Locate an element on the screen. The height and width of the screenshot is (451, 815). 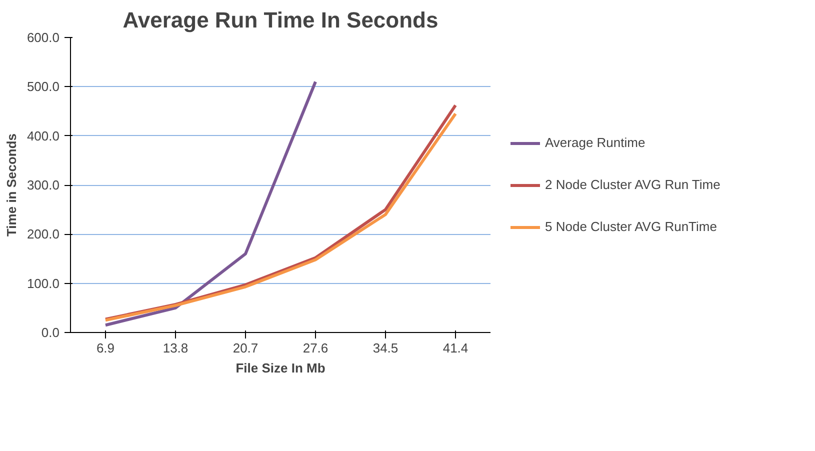
y-tick-label: 500.0 is located at coordinates (43, 86).